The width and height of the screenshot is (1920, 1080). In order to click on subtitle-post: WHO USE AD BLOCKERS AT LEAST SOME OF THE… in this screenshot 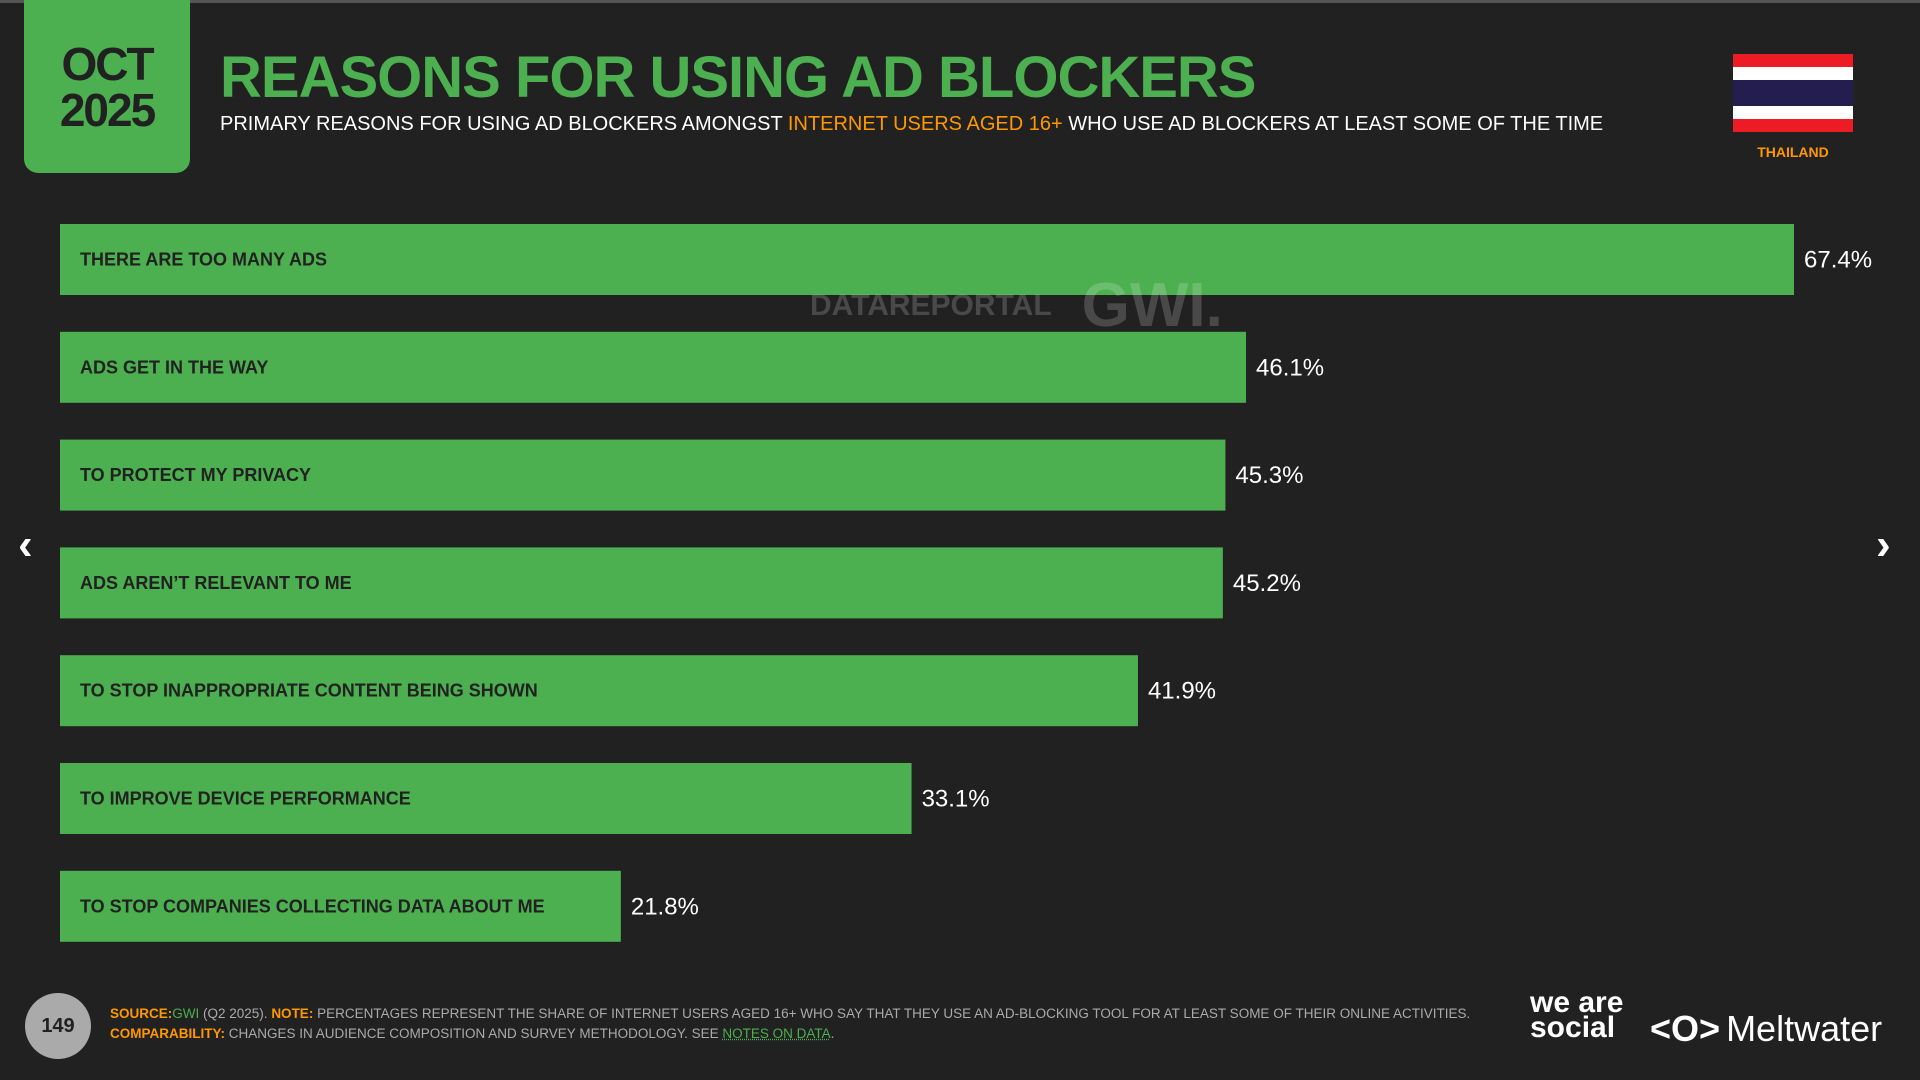, I will do `click(1333, 124)`.